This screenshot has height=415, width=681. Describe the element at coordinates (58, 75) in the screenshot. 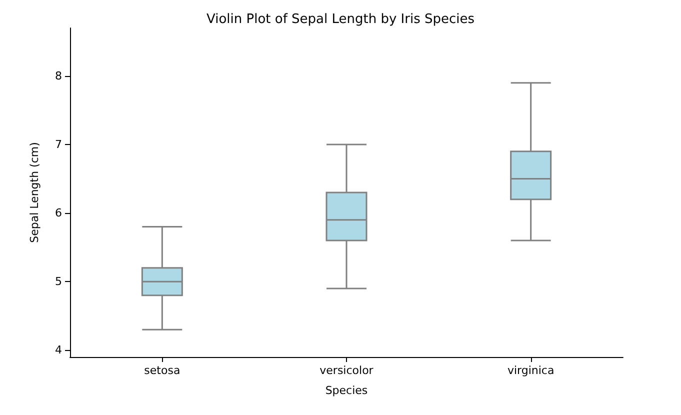

I see `y-tick-label: 8` at that location.